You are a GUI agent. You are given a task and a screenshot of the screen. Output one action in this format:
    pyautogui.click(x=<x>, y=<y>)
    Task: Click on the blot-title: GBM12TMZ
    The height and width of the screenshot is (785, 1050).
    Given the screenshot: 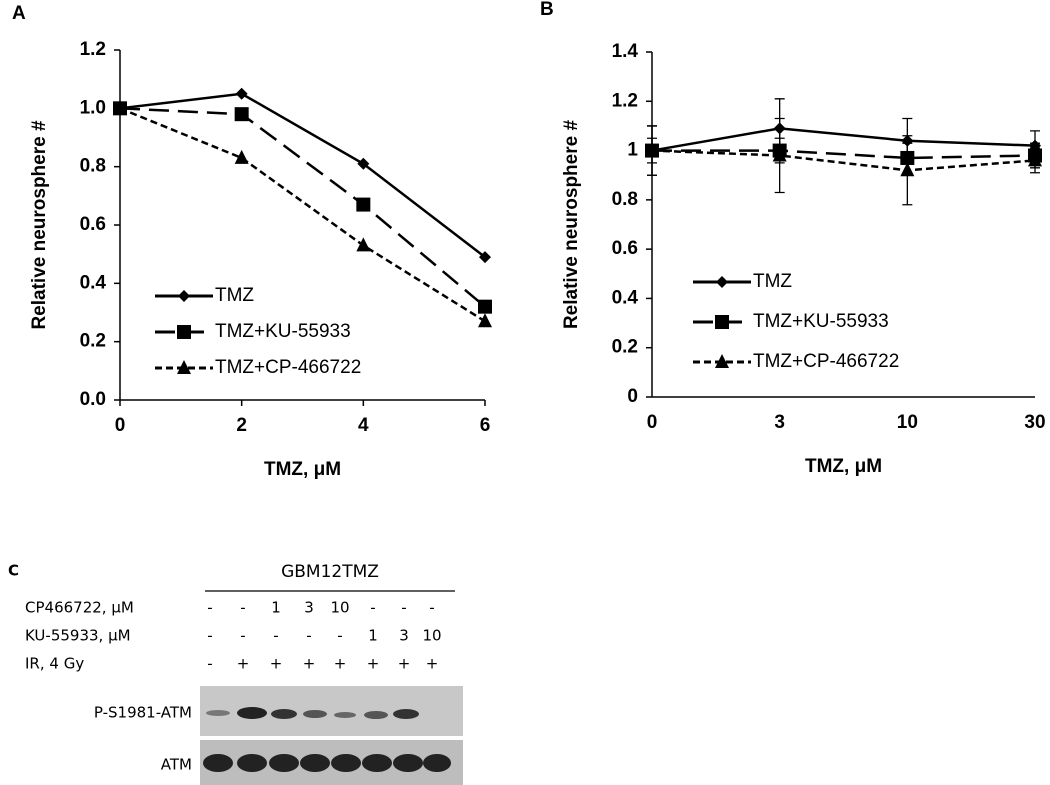 What is the action you would take?
    pyautogui.click(x=330, y=572)
    